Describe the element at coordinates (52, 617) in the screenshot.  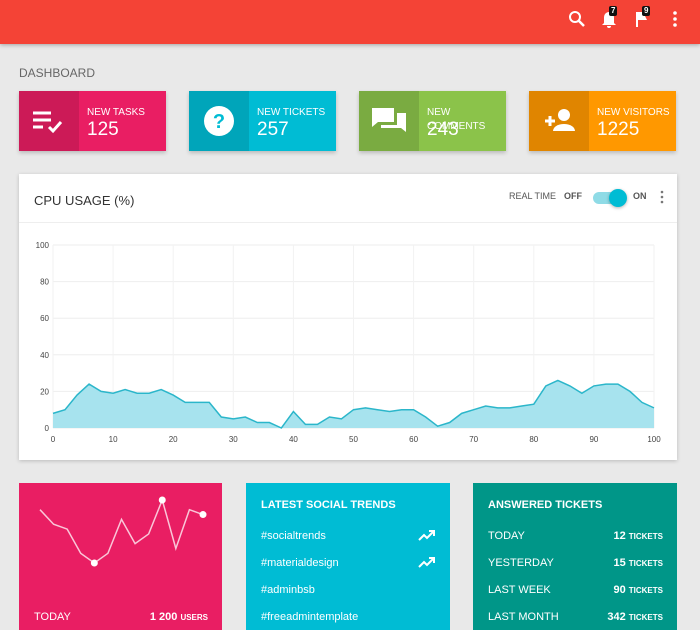
I see `users-label: TODAY` at that location.